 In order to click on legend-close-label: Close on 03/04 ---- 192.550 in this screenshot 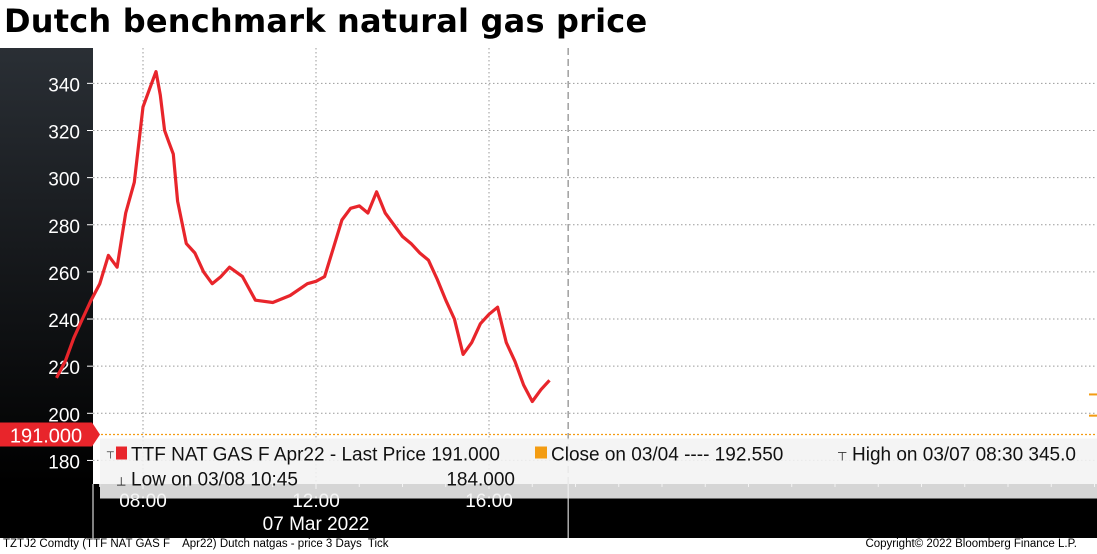, I will do `click(667, 455)`.